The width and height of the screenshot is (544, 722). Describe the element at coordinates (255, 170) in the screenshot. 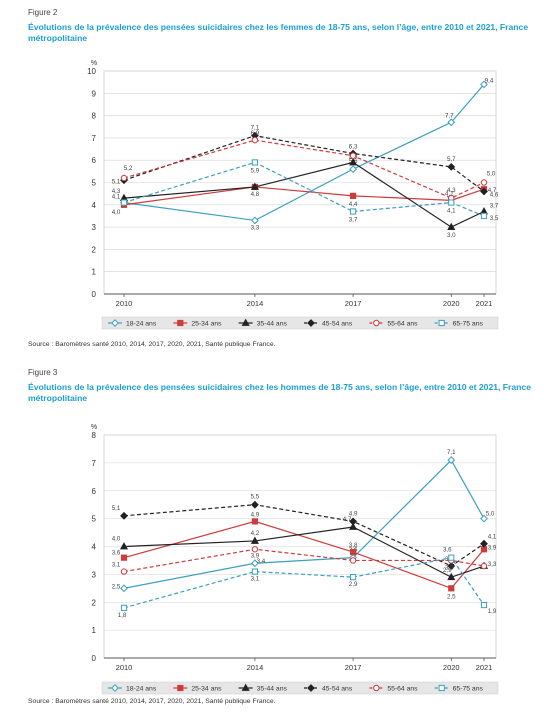

I see `data-label: 5,9` at that location.